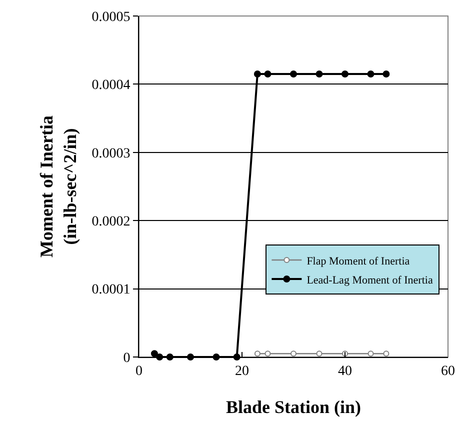  What do you see at coordinates (111, 222) in the screenshot?
I see `y-tick-label: 0.0002` at bounding box center [111, 222].